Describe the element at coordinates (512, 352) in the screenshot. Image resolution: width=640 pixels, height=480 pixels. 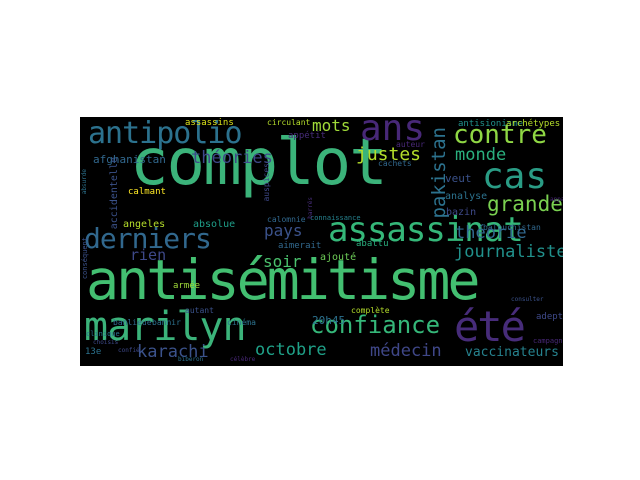
I see `word: vaccinateurs` at that location.